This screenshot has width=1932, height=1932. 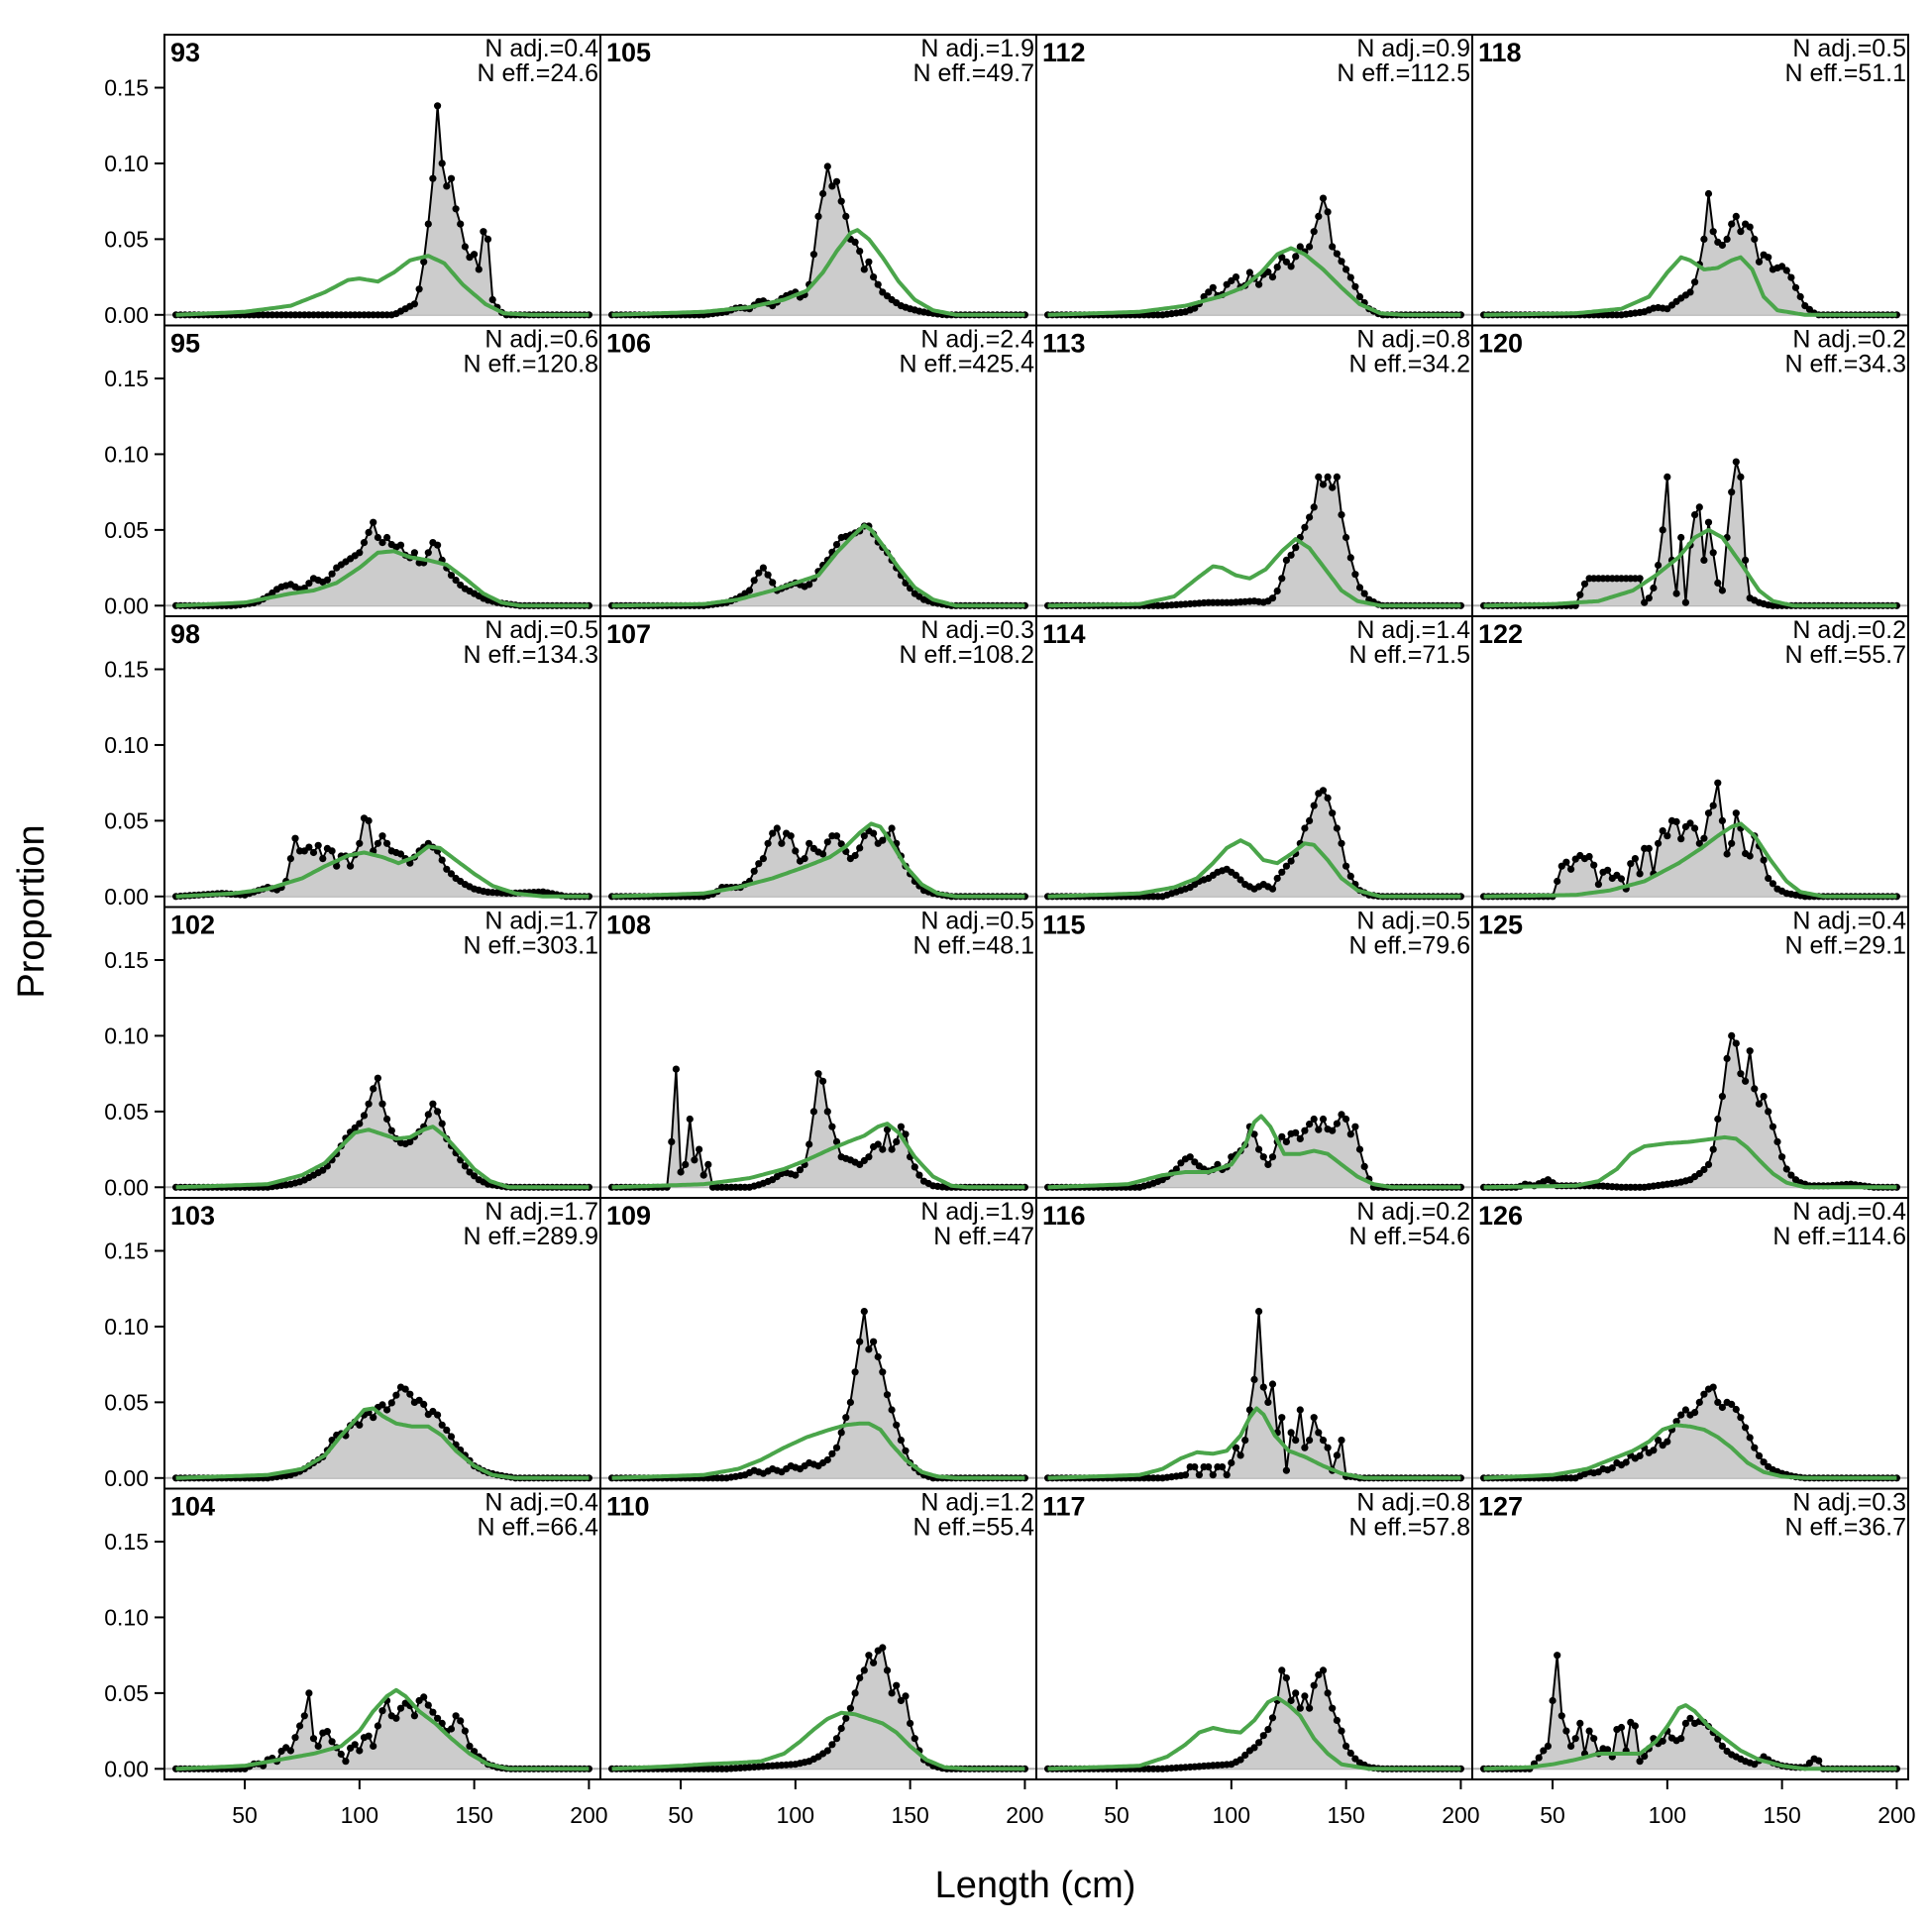 I want to click on n-eff-label: N eff.=425.4, so click(x=967, y=364).